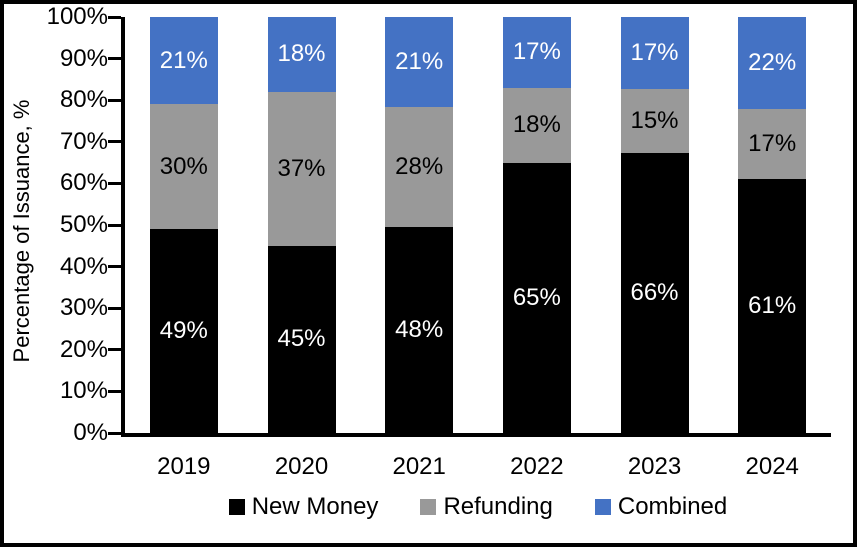 The width and height of the screenshot is (857, 547). I want to click on x-tick-label-2024: 2024, so click(772, 466).